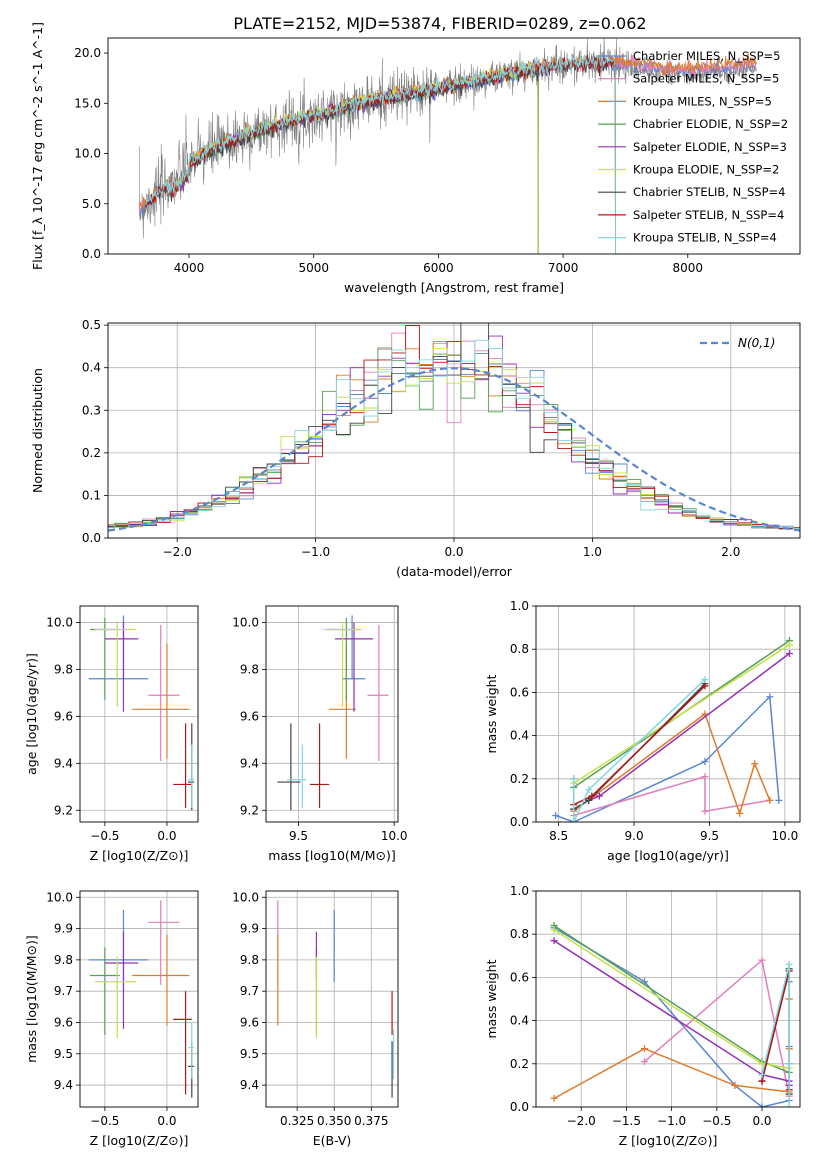  What do you see at coordinates (249, 960) in the screenshot?
I see `y-tick-label: 9.8` at bounding box center [249, 960].